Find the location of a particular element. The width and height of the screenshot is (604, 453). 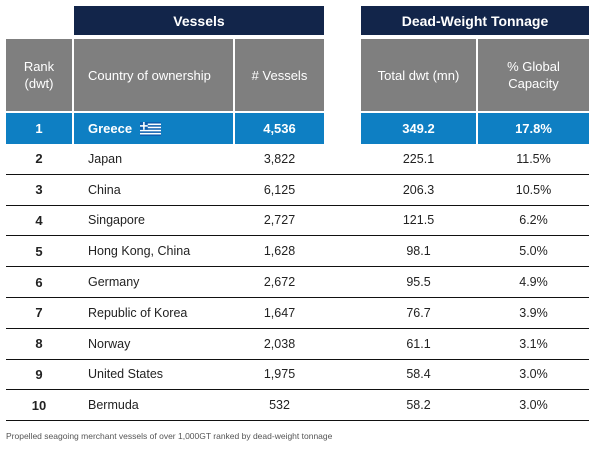

country-cell: Germany is located at coordinates (114, 282).